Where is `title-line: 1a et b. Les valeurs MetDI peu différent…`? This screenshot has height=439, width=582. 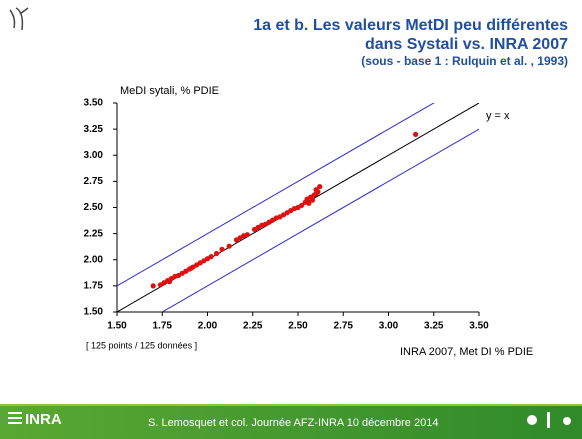
title-line: 1a et b. Les valeurs MetDI peu différent… is located at coordinates (410, 25).